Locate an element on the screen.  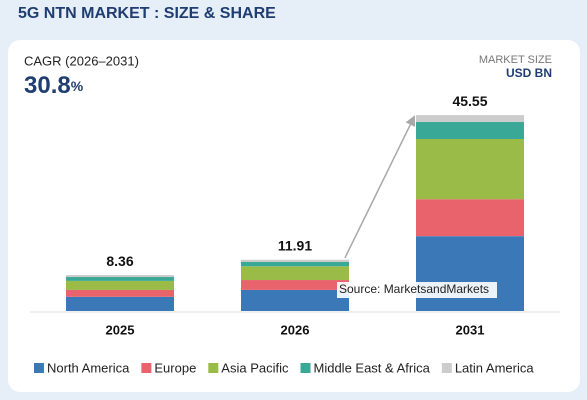
chart-title: 5G NTN MARKET : SIZE & SHARE is located at coordinates (147, 13).